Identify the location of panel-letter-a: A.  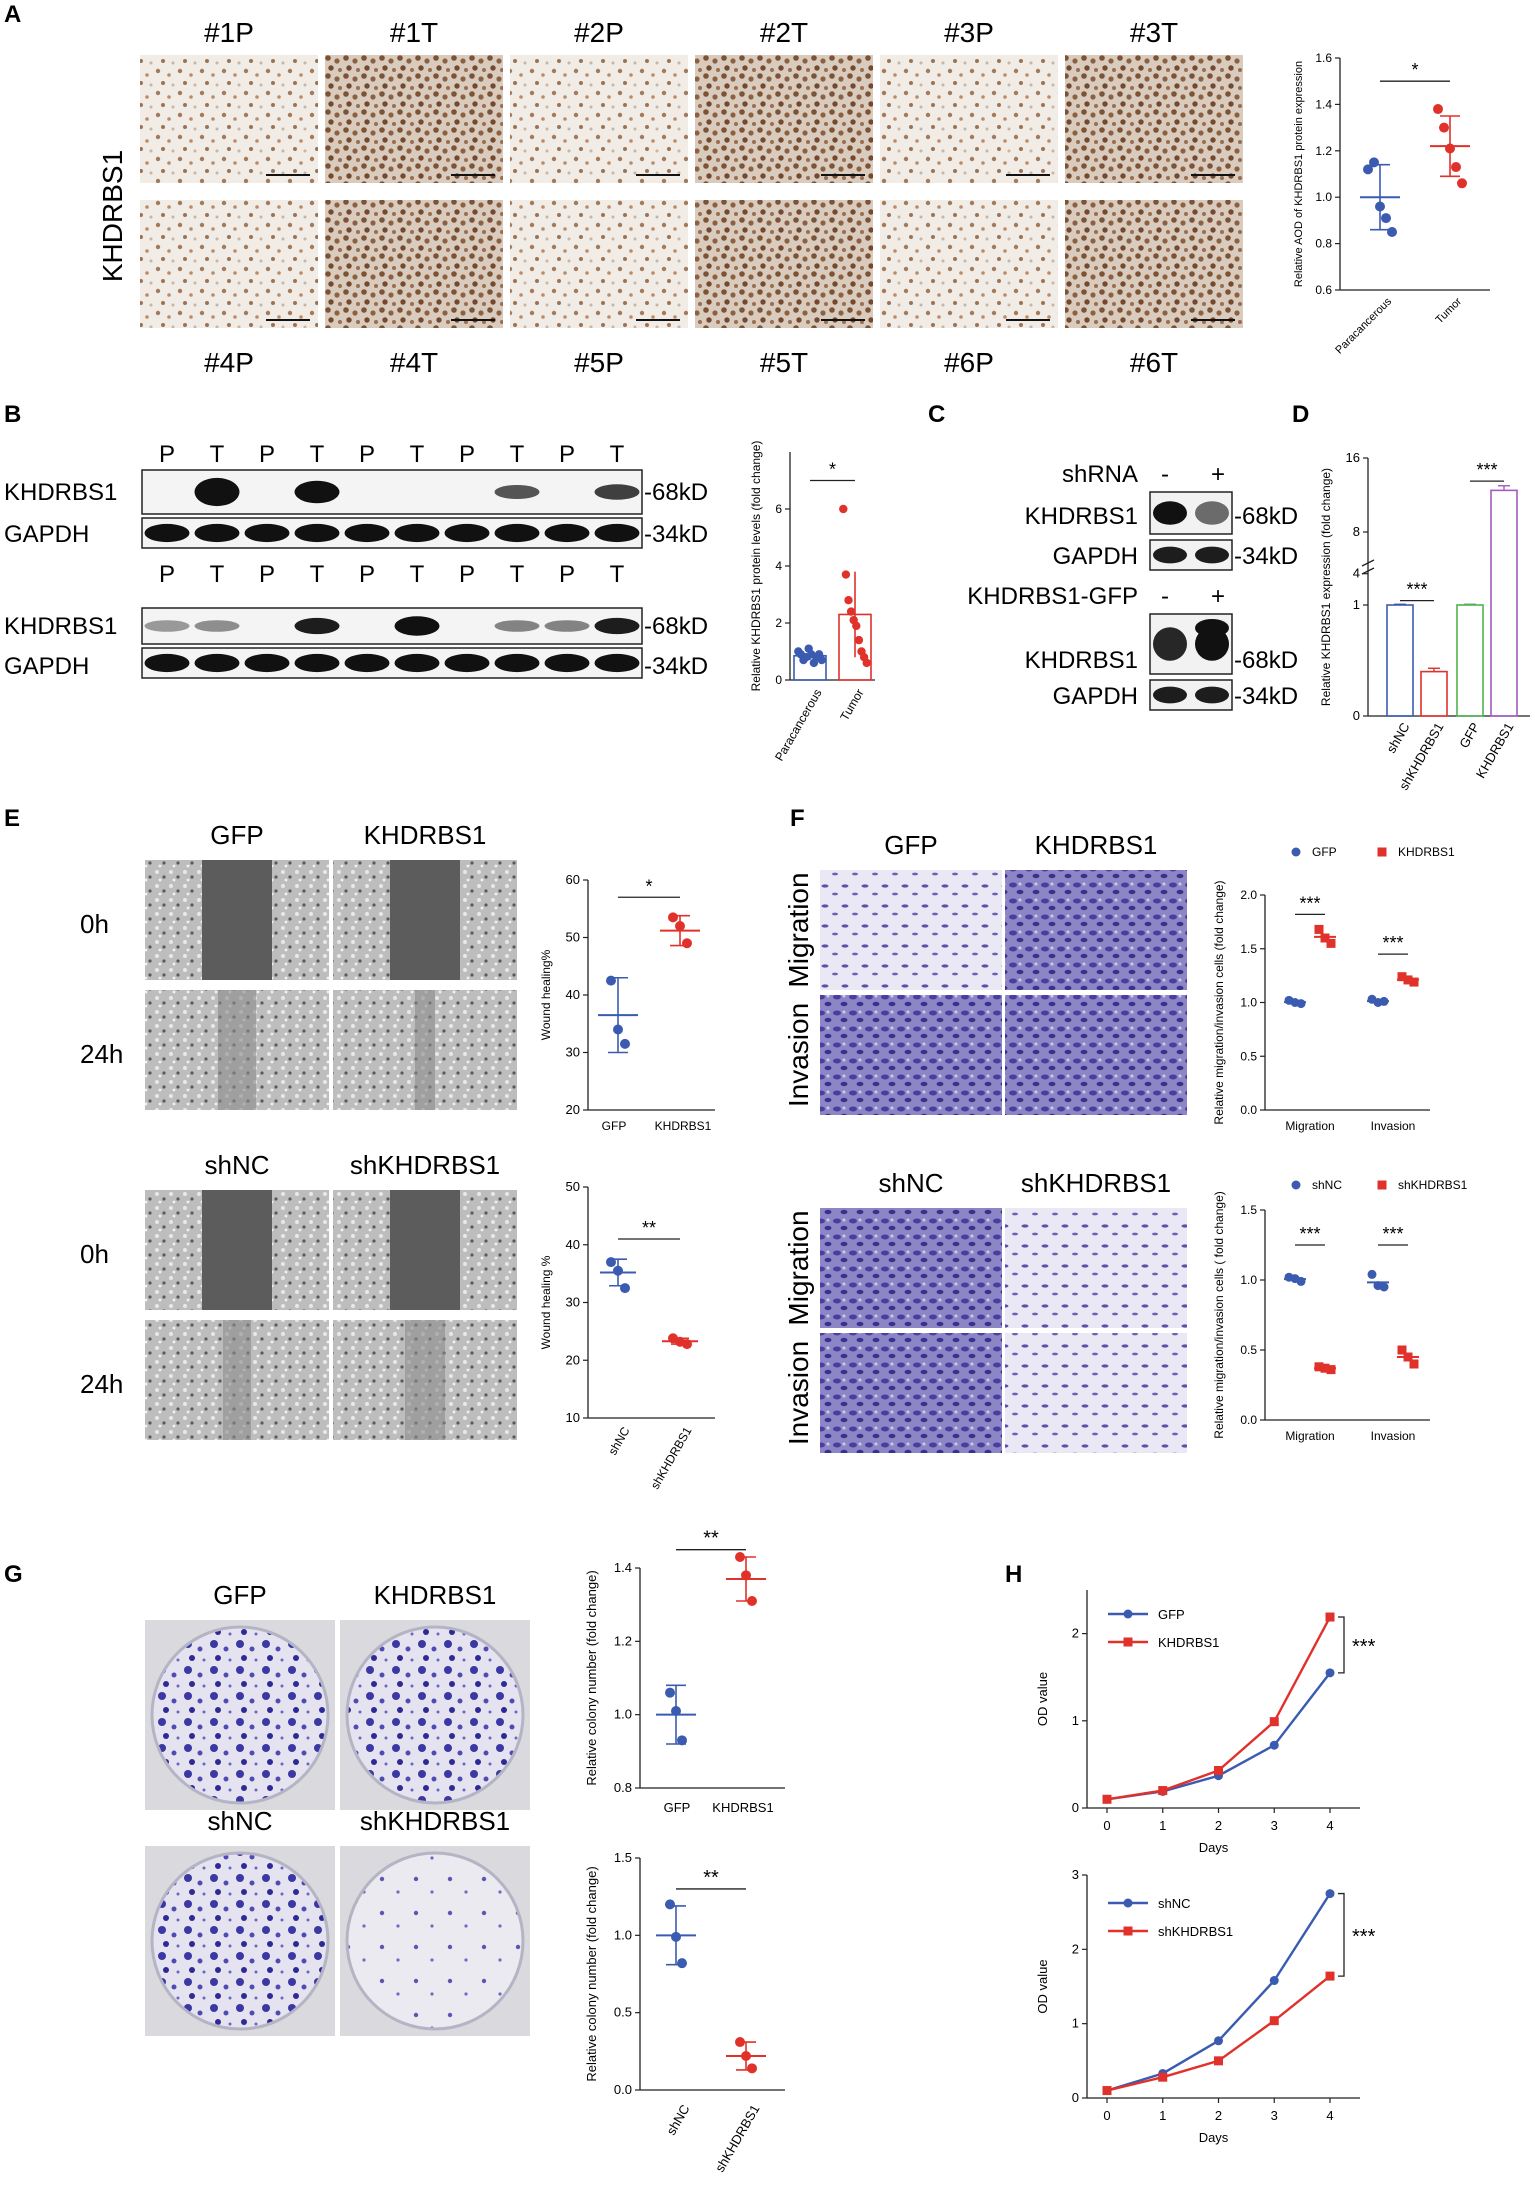
(12, 14).